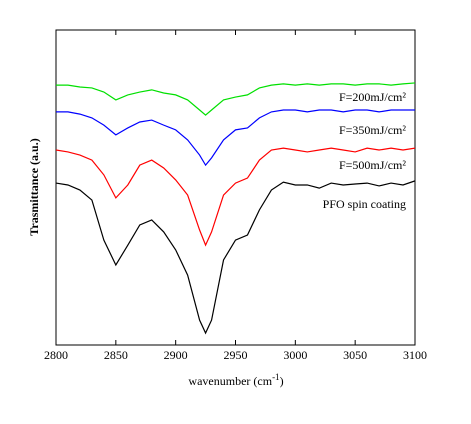  Describe the element at coordinates (282, 381) in the screenshot. I see `x-label-end: )` at that location.